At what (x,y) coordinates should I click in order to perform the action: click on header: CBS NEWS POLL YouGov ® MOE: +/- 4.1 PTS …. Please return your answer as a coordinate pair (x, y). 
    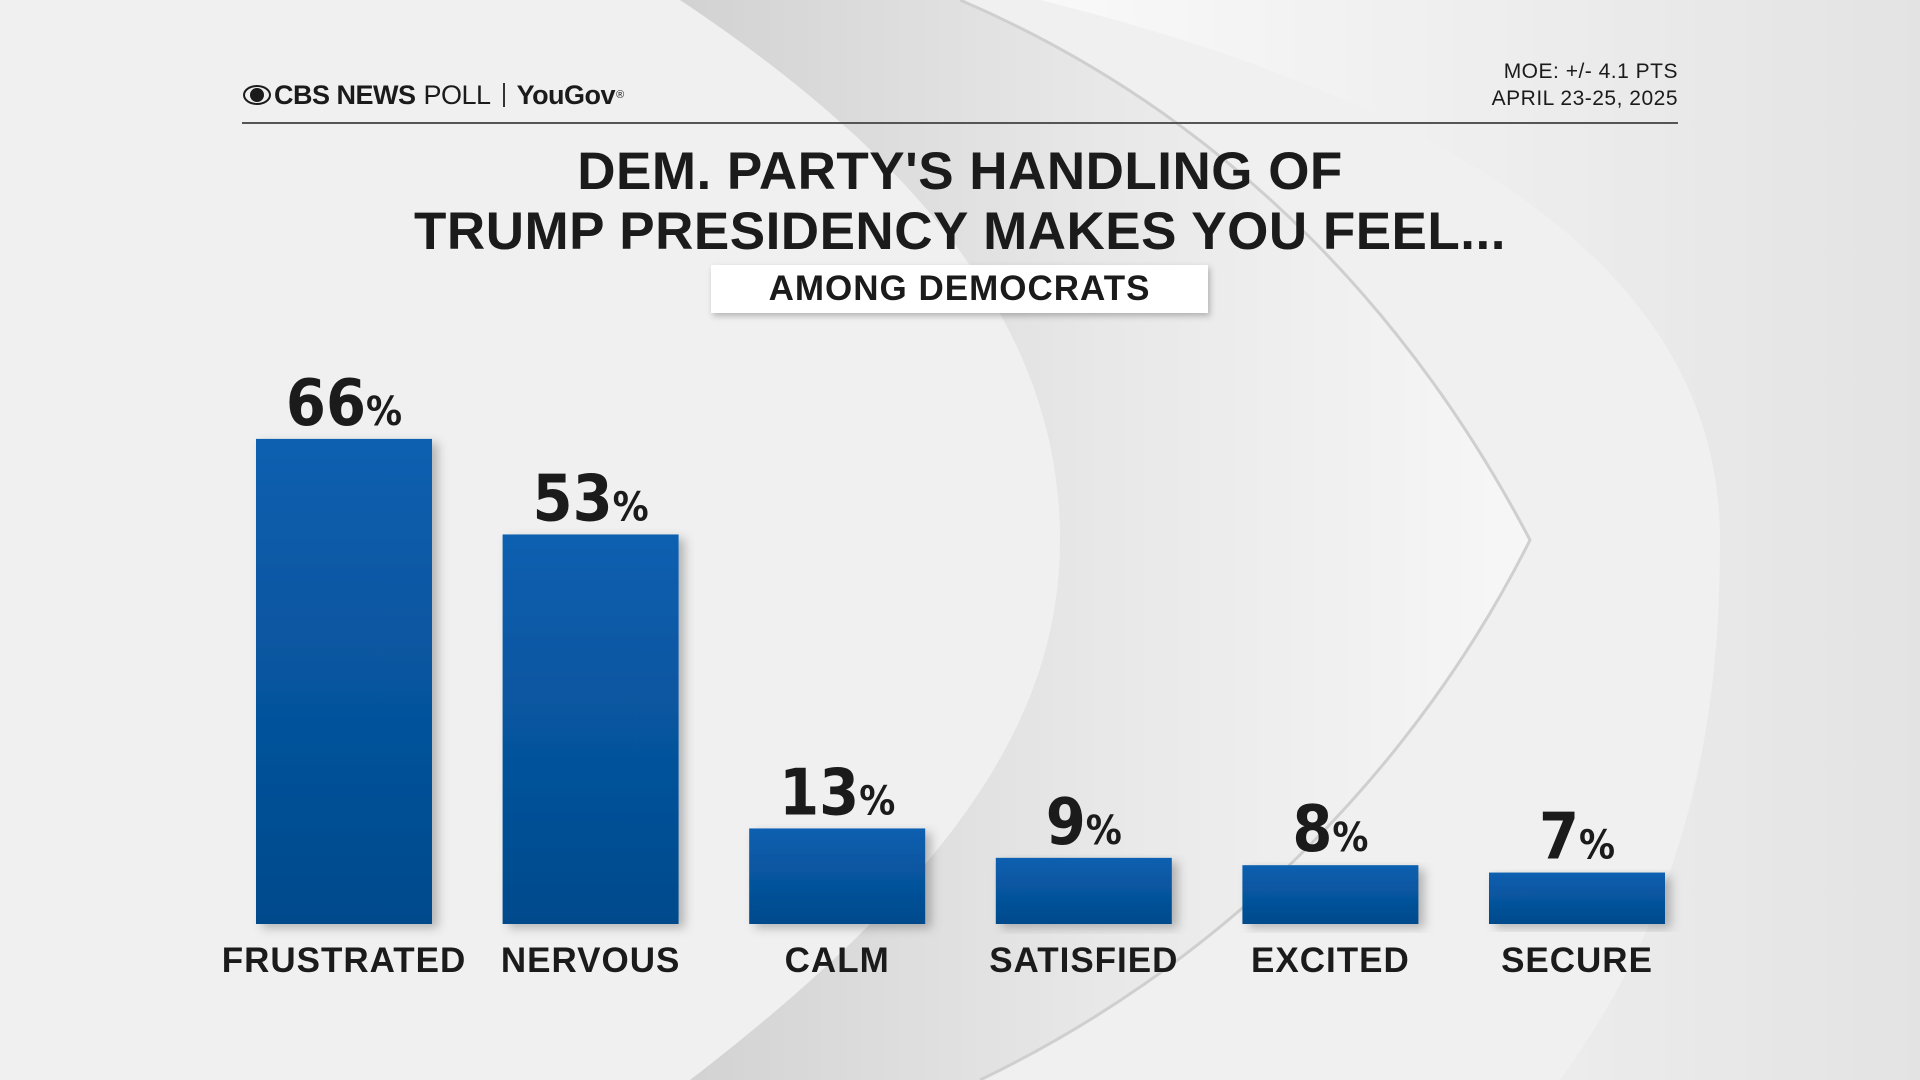
    Looking at the image, I should click on (960, 91).